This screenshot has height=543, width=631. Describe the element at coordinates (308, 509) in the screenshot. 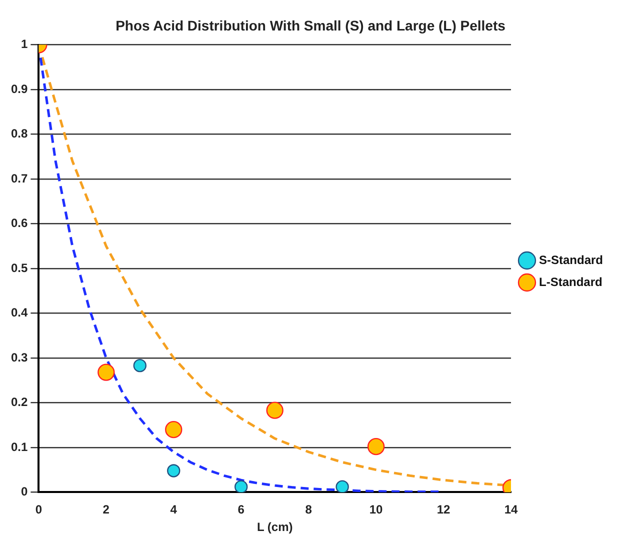

I see `x-tick-label: 8` at that location.